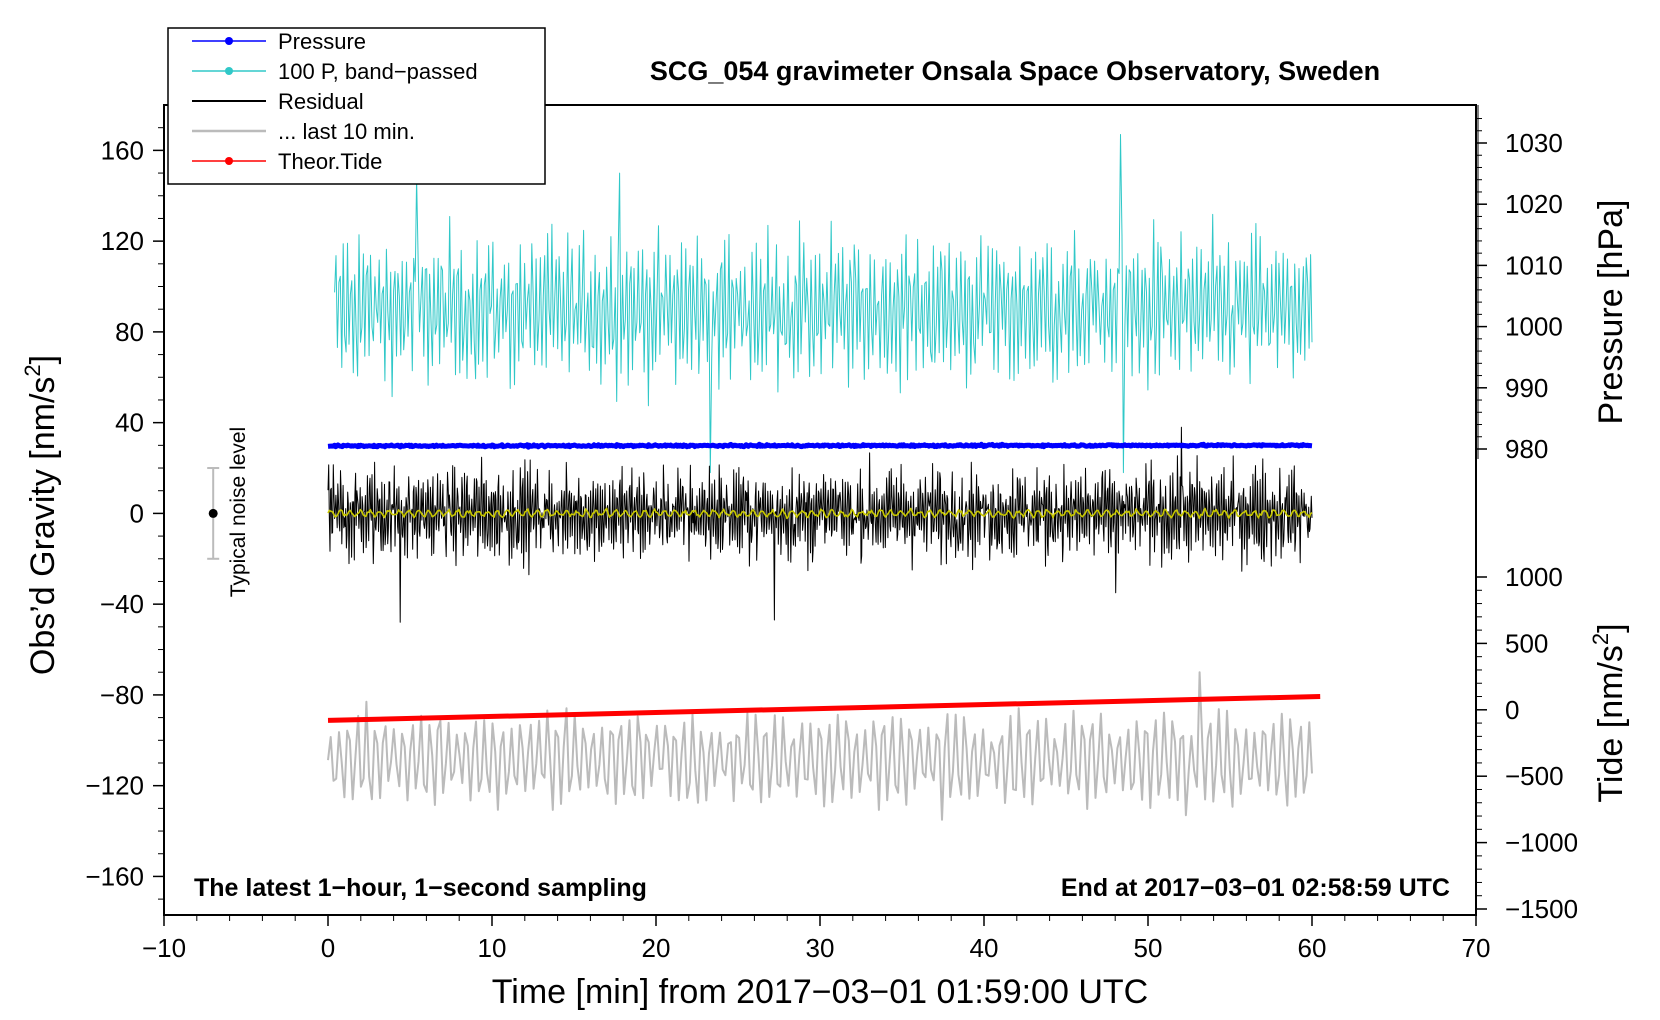 This screenshot has height=1020, width=1660. What do you see at coordinates (238, 512) in the screenshot?
I see `noise-label: Typical noise level` at bounding box center [238, 512].